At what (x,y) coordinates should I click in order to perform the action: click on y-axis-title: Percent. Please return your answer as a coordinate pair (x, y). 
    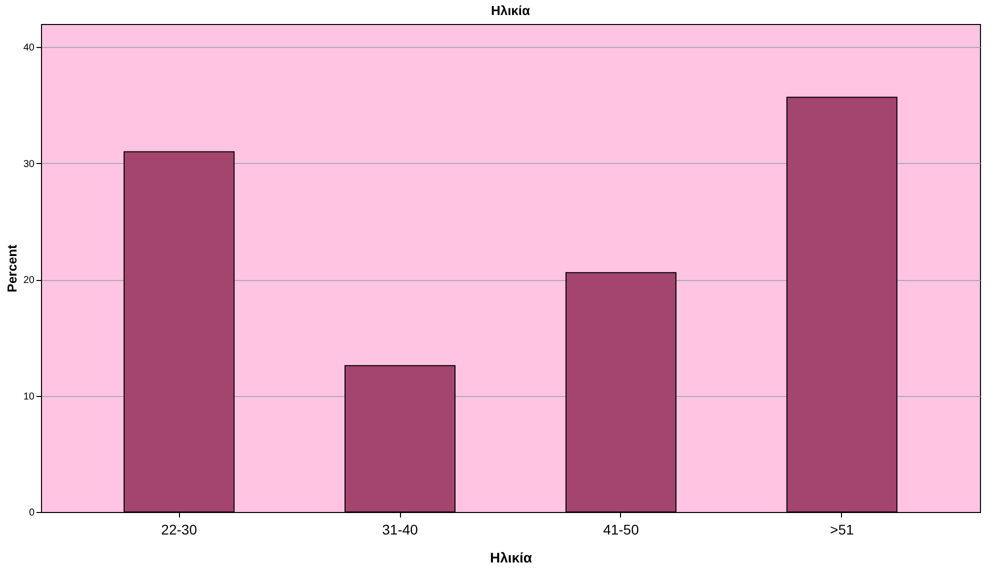
    Looking at the image, I should click on (12, 268).